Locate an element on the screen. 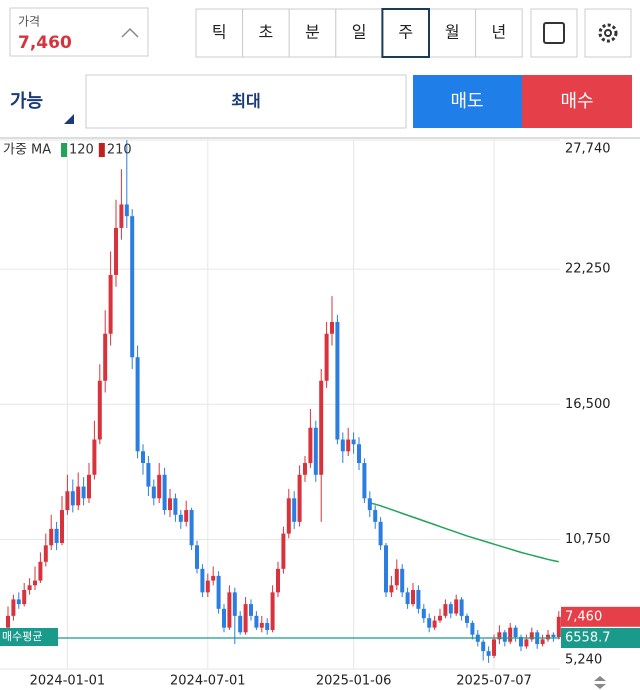  y-tick-label: 16,500 is located at coordinates (588, 404).